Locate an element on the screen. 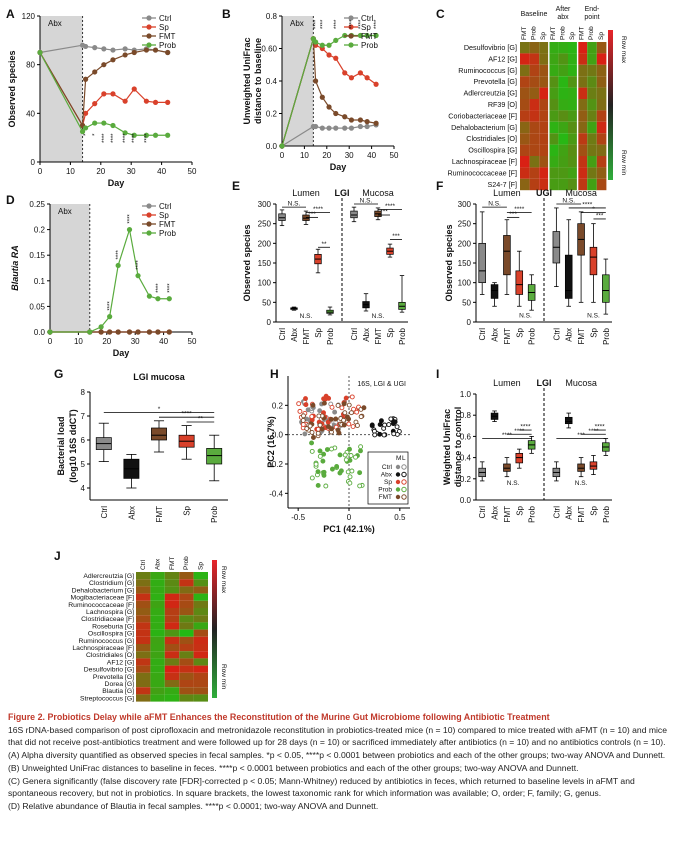 This screenshot has width=676, height=849. x-tick-label: FMT is located at coordinates (378, 336).